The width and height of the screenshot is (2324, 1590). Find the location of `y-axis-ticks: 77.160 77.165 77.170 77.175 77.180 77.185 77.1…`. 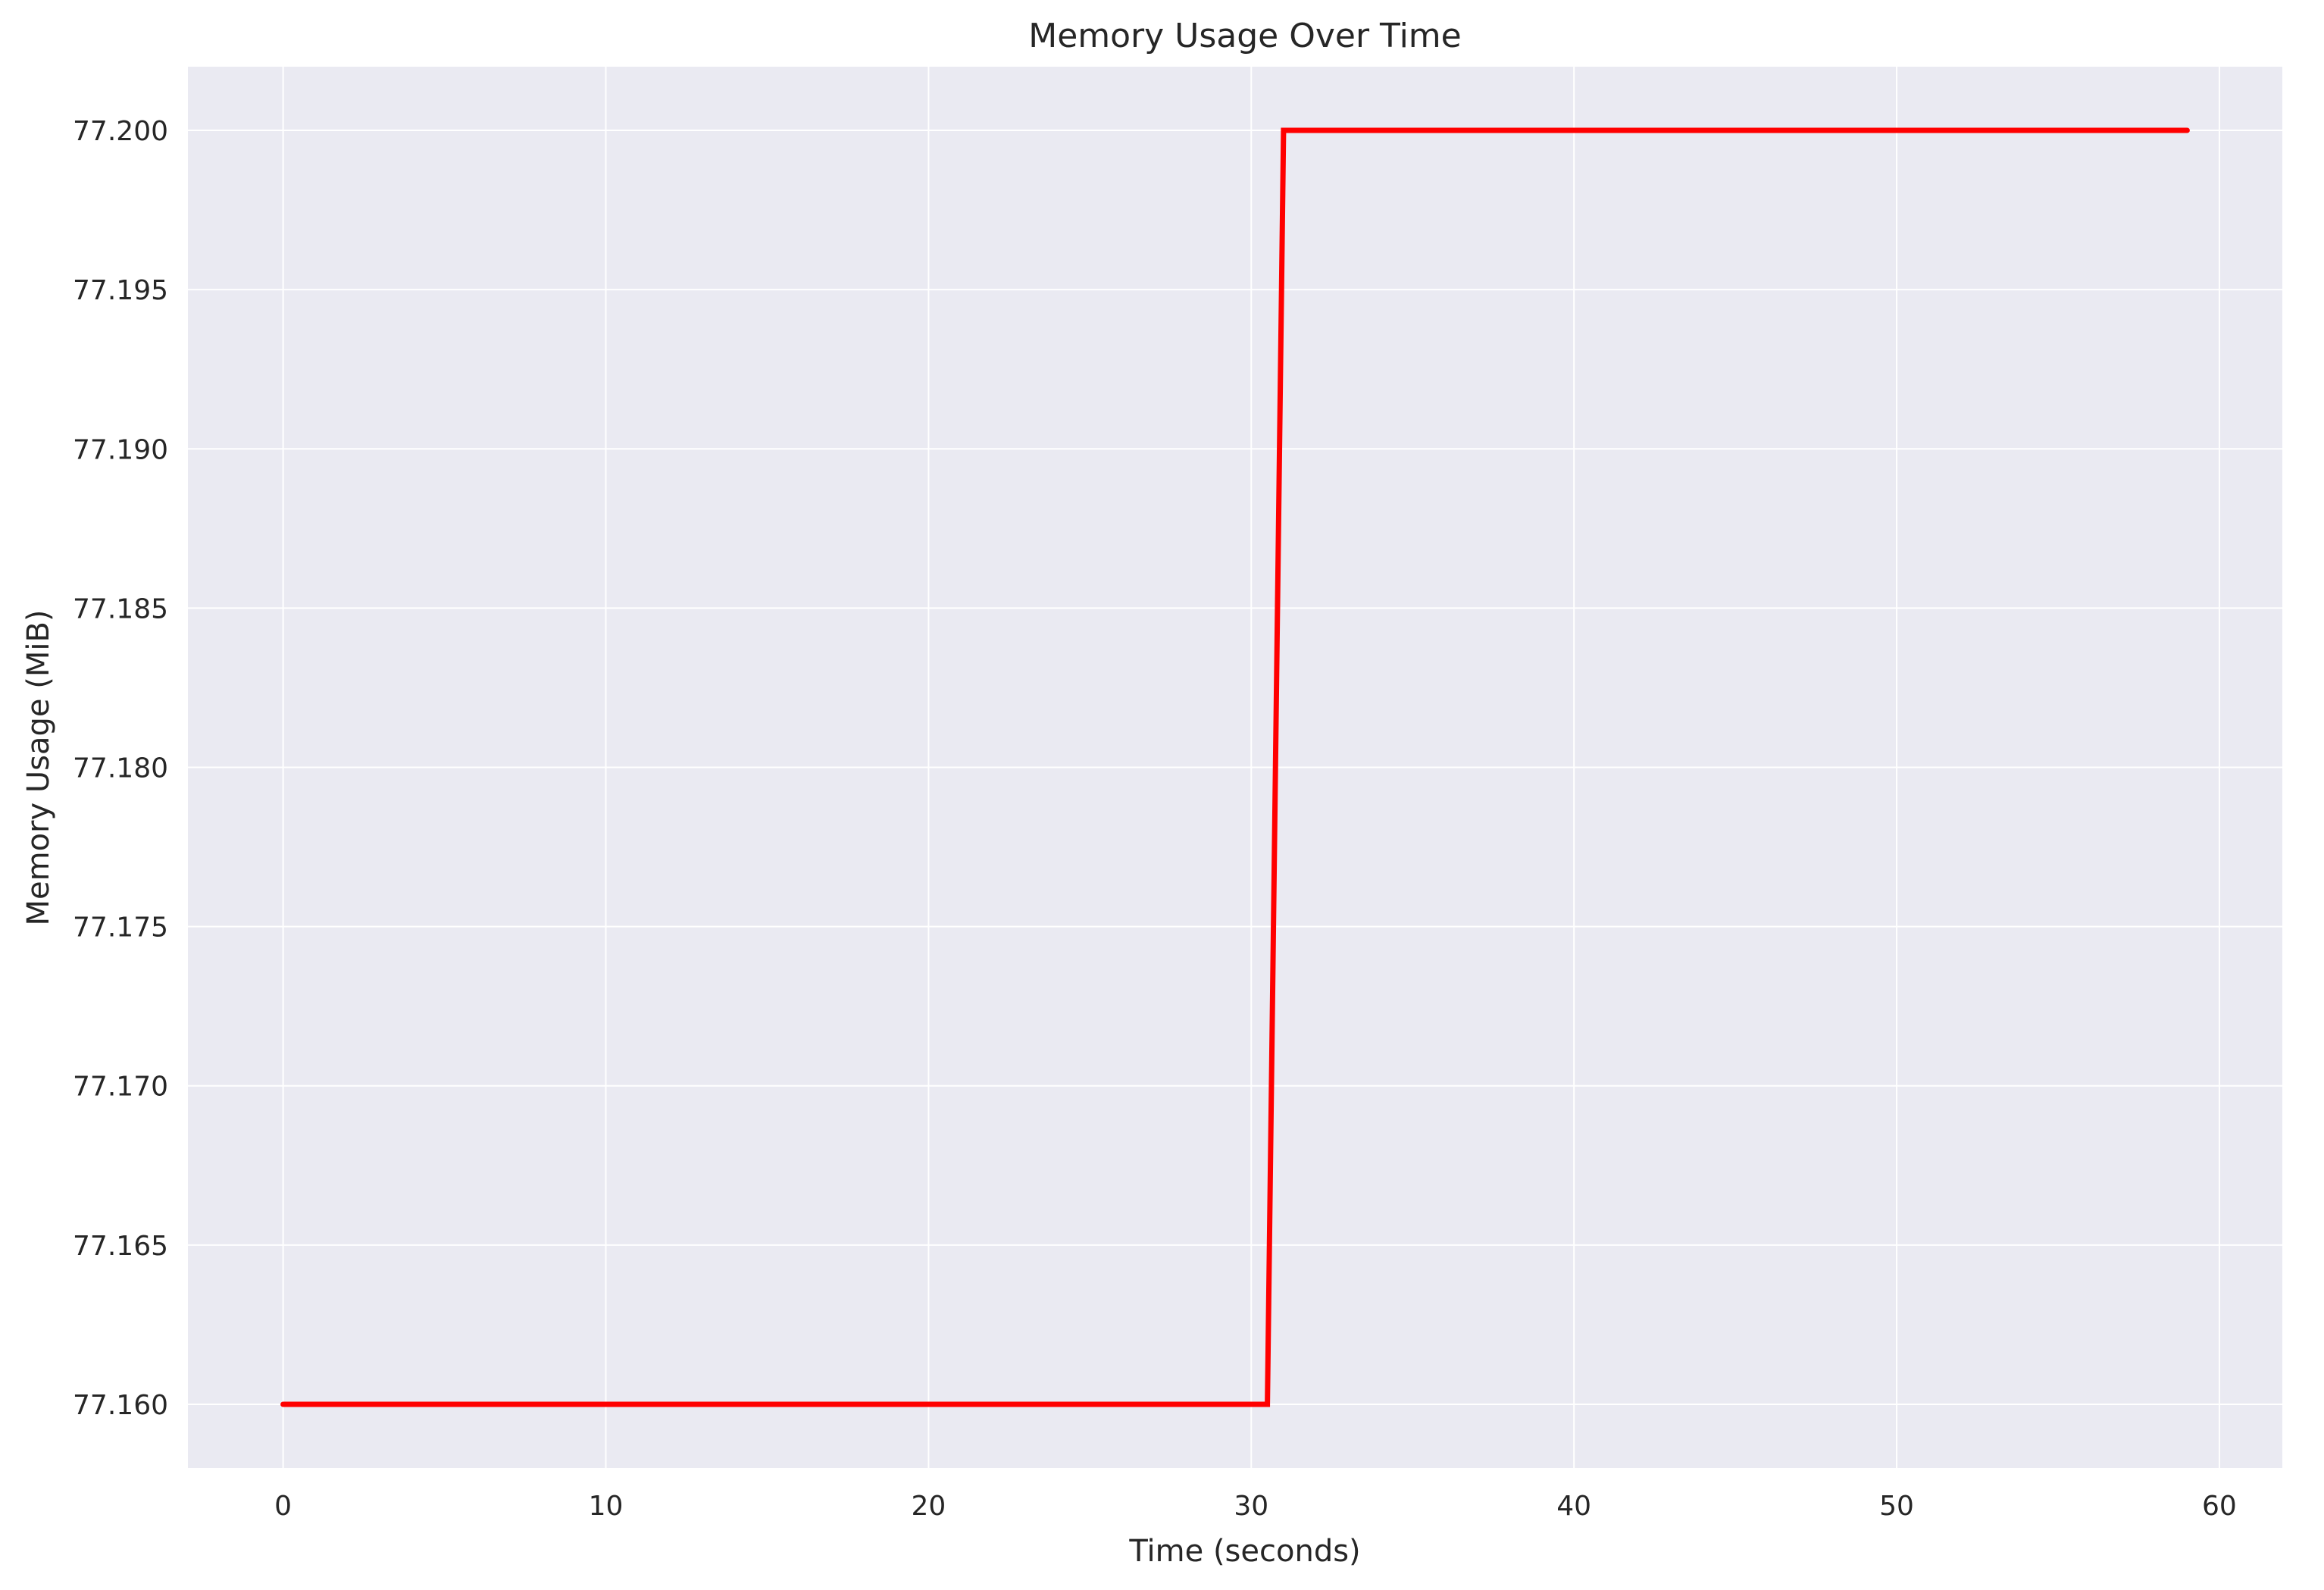

y-axis-ticks: 77.160 77.165 77.170 77.175 77.180 77.185 77.1… is located at coordinates (121, 768).